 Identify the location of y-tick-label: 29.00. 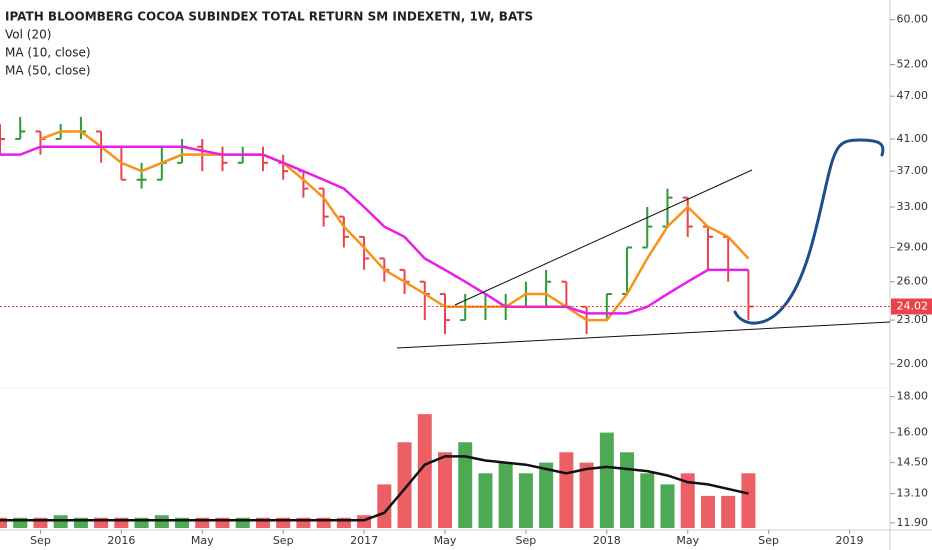
(913, 246).